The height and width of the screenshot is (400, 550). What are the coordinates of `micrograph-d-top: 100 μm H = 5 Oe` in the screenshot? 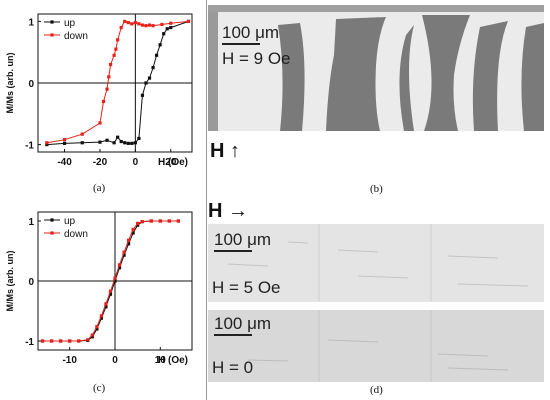 It's located at (376, 263).